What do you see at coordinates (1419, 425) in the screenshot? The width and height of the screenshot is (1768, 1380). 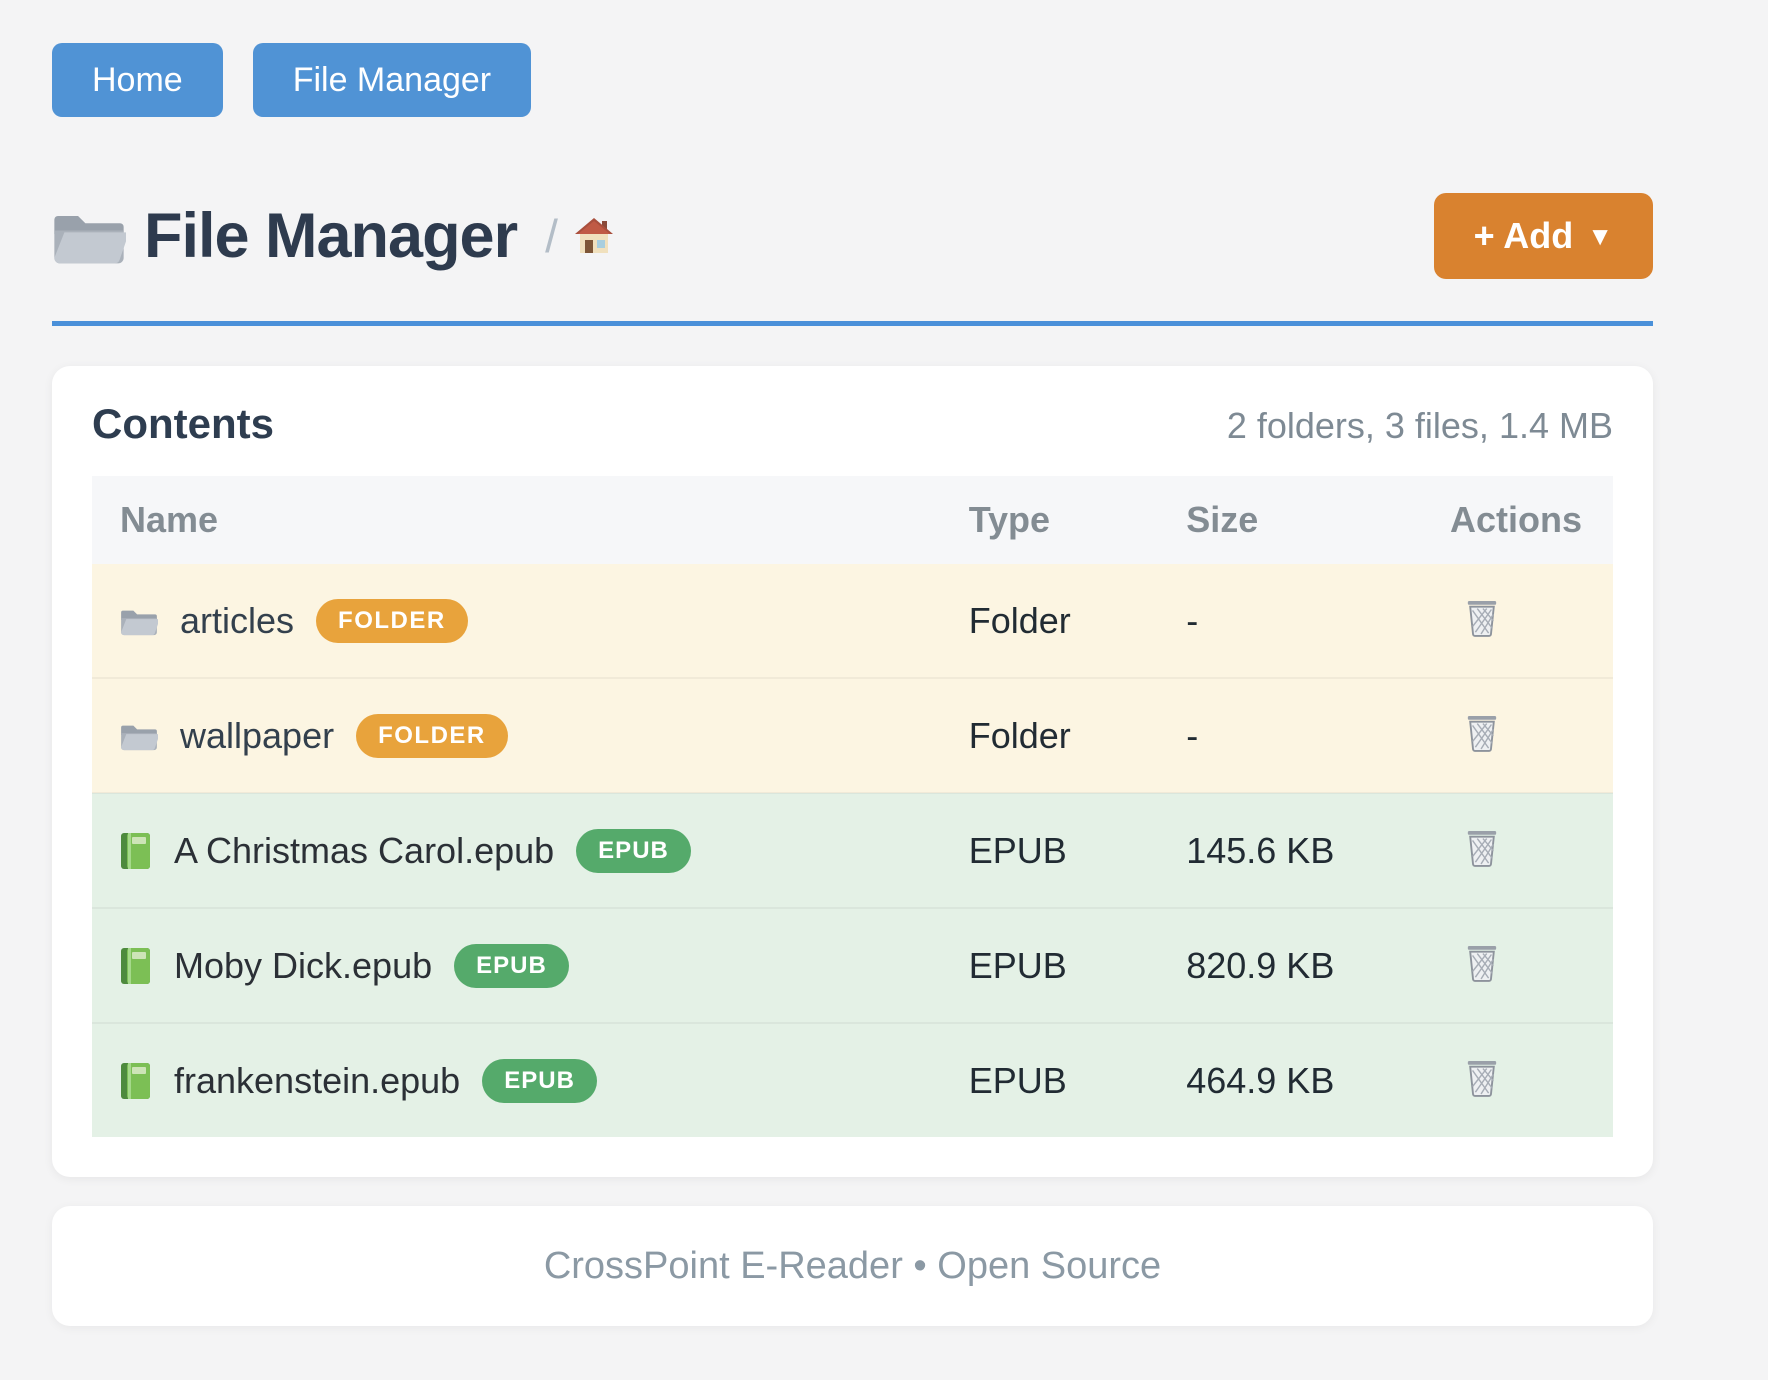 I see `contents-summary: 2 folders, 3 files, 1.4 MB` at bounding box center [1419, 425].